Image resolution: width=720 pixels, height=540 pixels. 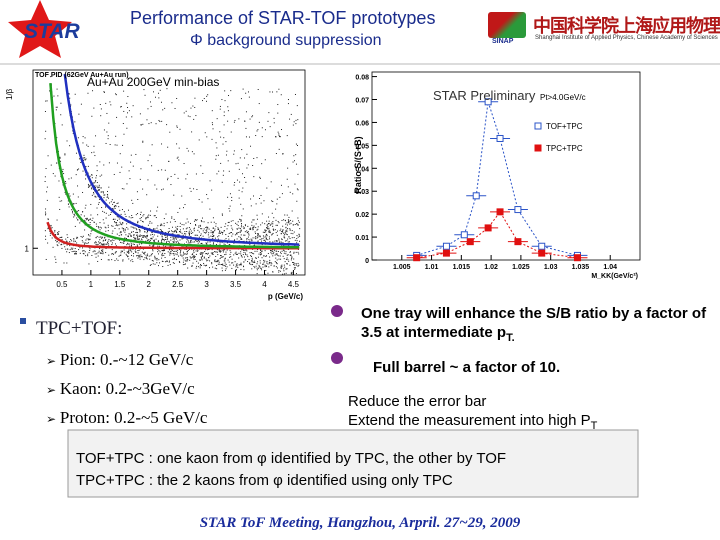 What do you see at coordinates (40, 29) in the screenshot?
I see `star-logo` at bounding box center [40, 29].